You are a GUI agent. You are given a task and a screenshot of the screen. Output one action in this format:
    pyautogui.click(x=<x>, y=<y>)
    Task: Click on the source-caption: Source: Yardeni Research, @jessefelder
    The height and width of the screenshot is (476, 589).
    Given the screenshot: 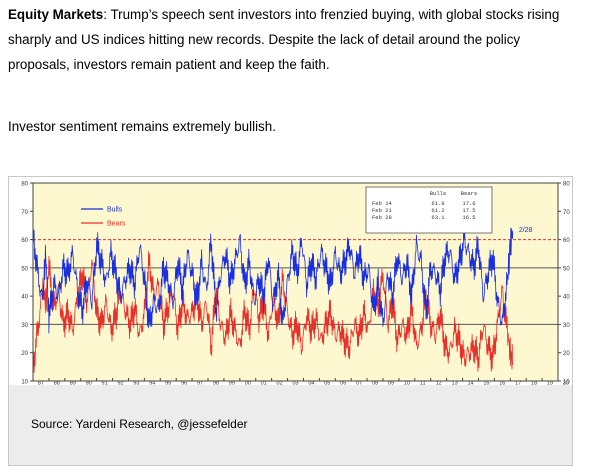 What is the action you would take?
    pyautogui.click(x=139, y=424)
    